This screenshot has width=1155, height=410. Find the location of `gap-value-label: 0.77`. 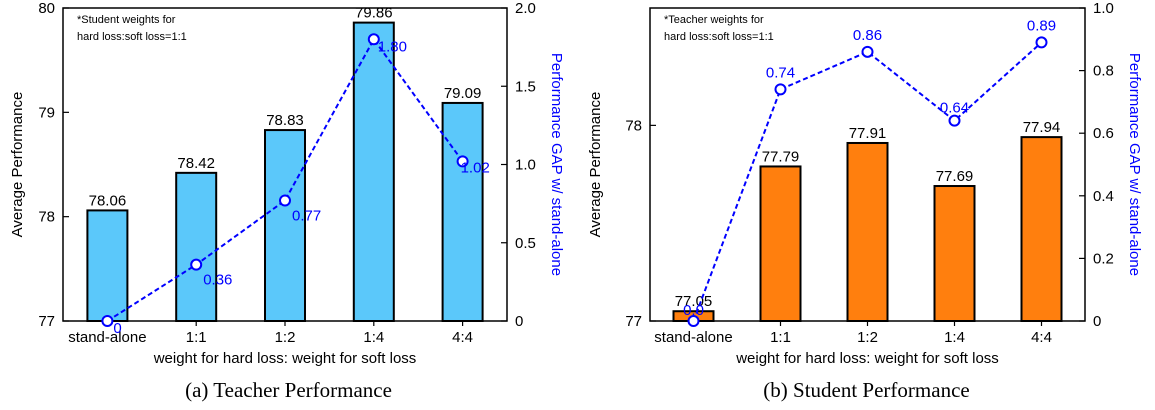

gap-value-label: 0.77 is located at coordinates (306, 215).